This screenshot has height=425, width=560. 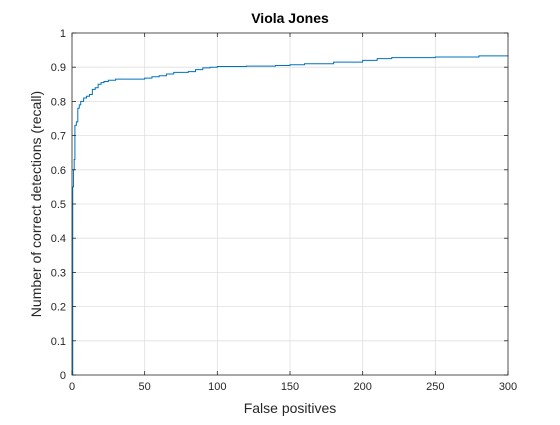 I want to click on x-tick-label: 50, so click(x=145, y=387).